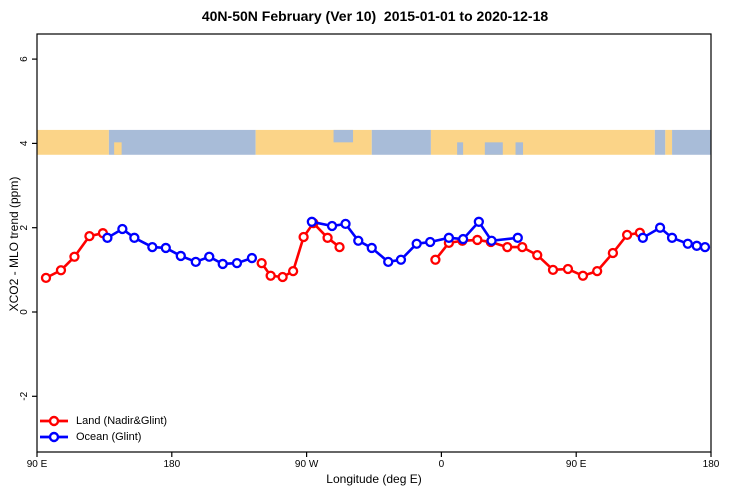 This screenshot has height=500, width=750. What do you see at coordinates (24, 143) in the screenshot?
I see `y-tick-label: 4` at bounding box center [24, 143].